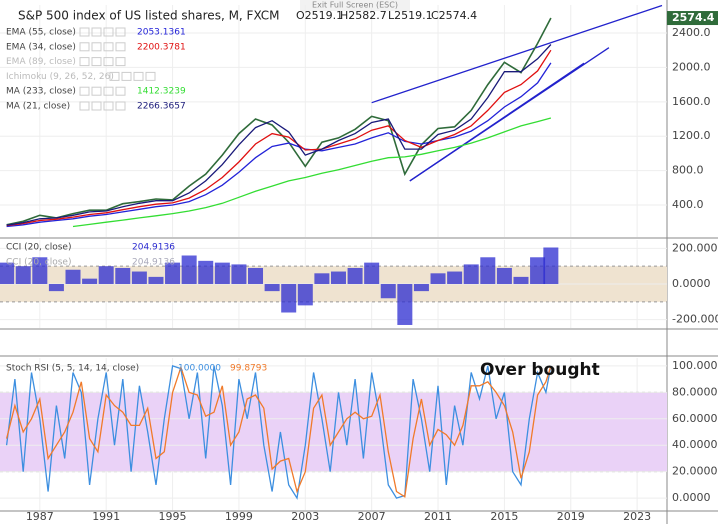  What do you see at coordinates (695, 319) in the screenshot?
I see `y-tick-label: -200.0000` at bounding box center [695, 319].